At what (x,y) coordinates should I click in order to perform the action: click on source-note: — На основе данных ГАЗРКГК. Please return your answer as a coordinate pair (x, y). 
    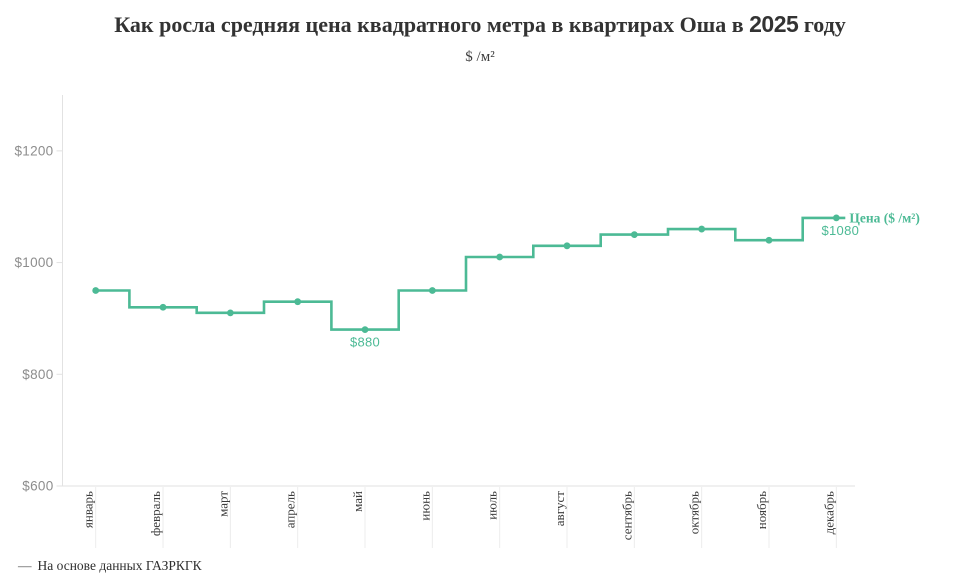
    Looking at the image, I should click on (110, 566).